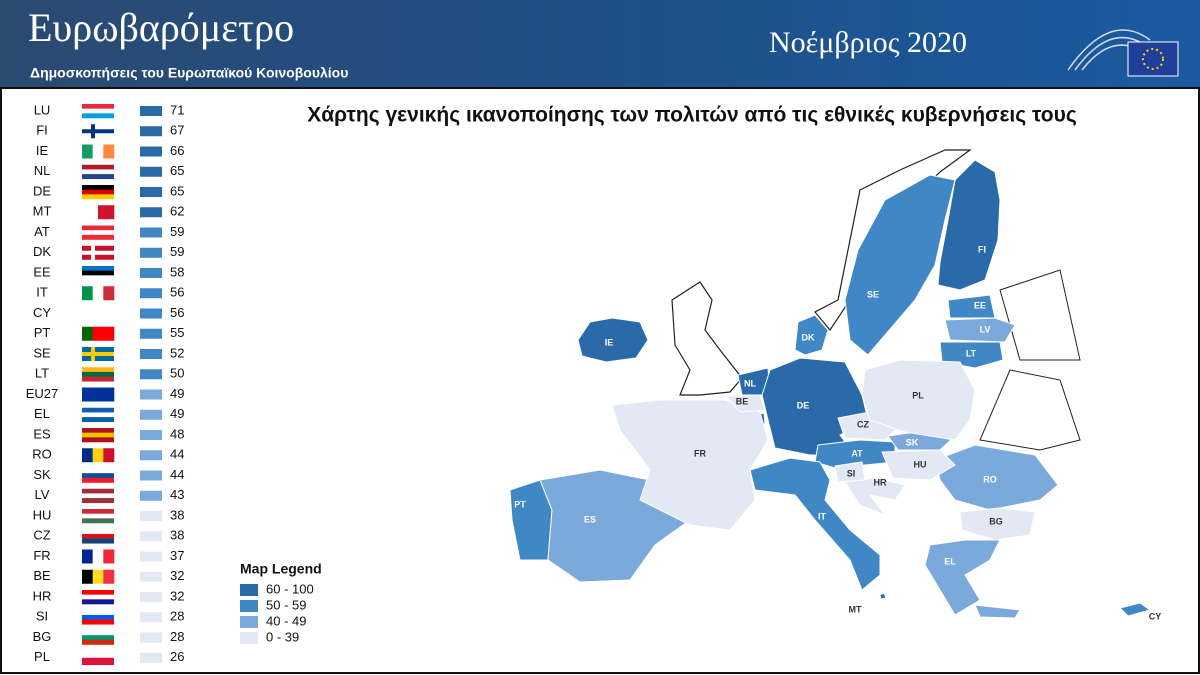 The width and height of the screenshot is (1200, 675). What do you see at coordinates (42, 109) in the screenshot?
I see `country-code: LU` at bounding box center [42, 109].